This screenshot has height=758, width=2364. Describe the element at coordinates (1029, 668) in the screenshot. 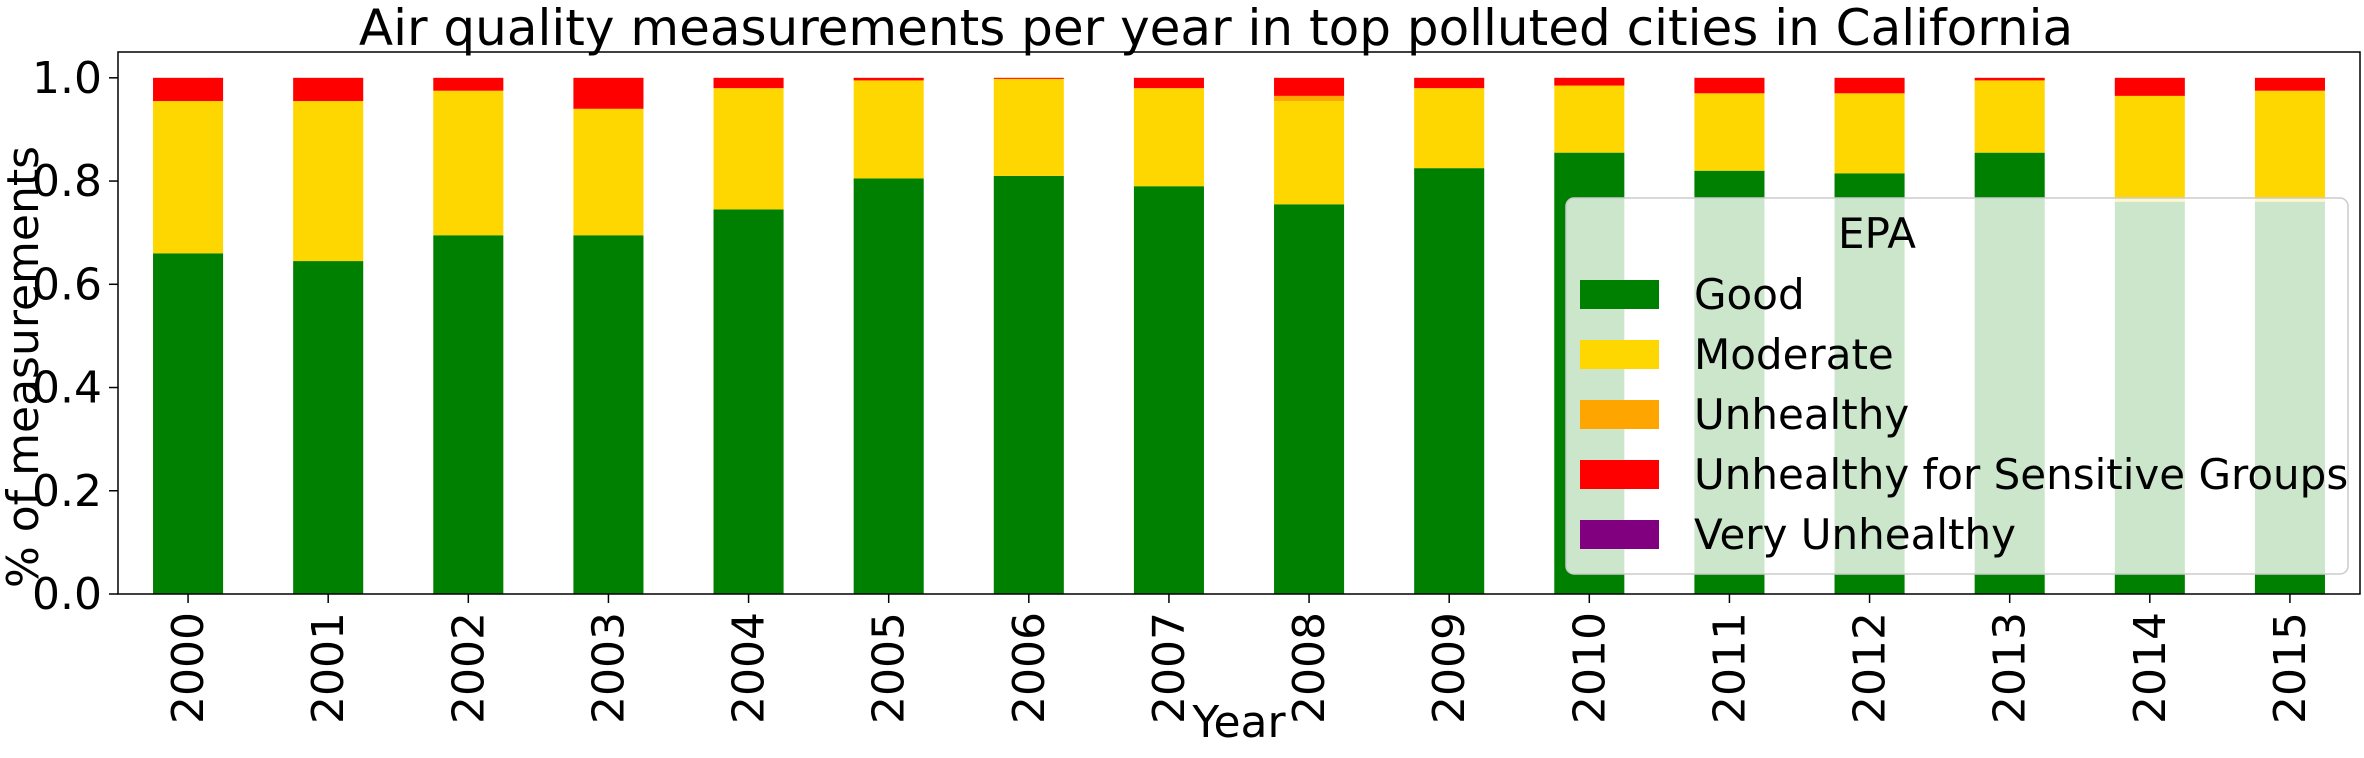

I see `x-tick-label: 2006` at that location.